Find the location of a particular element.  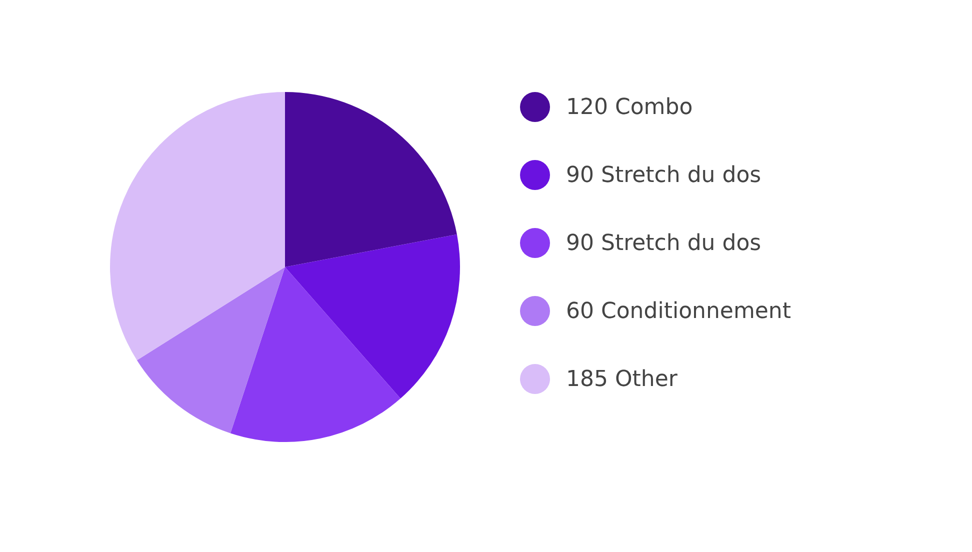

legend-label: 120 Combo is located at coordinates (629, 107).